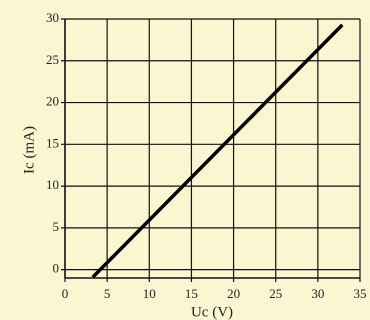 Image resolution: width=370 pixels, height=320 pixels. Describe the element at coordinates (233, 293) in the screenshot. I see `x-tick-label: 20` at that location.